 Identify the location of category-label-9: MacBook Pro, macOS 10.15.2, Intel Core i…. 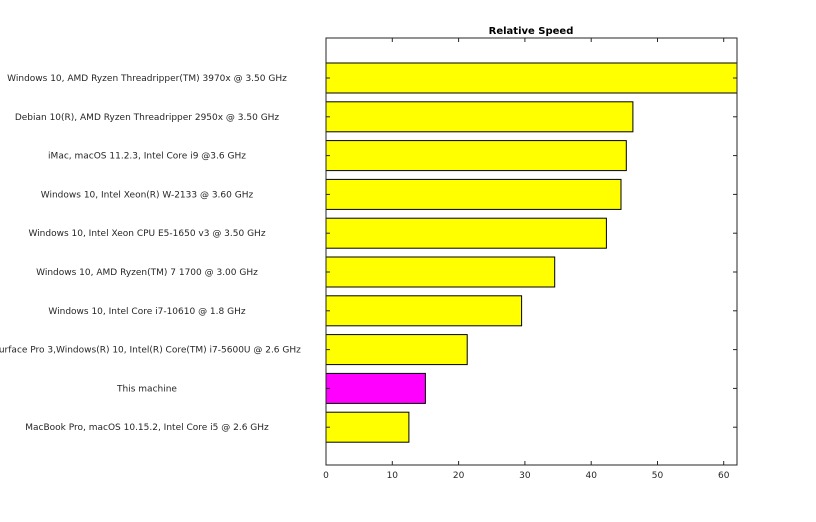
(147, 428).